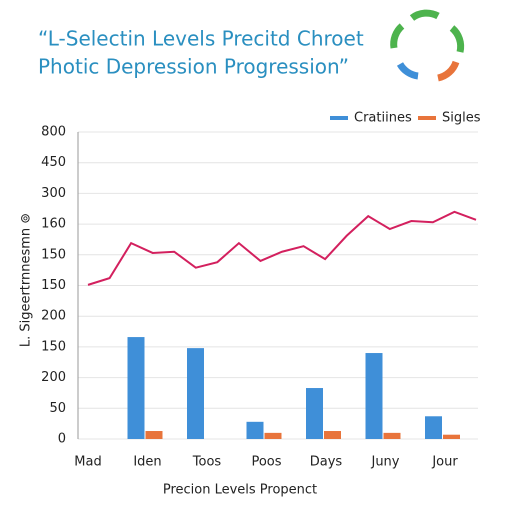  I want to click on x-tick-label: Iden, so click(147, 462).